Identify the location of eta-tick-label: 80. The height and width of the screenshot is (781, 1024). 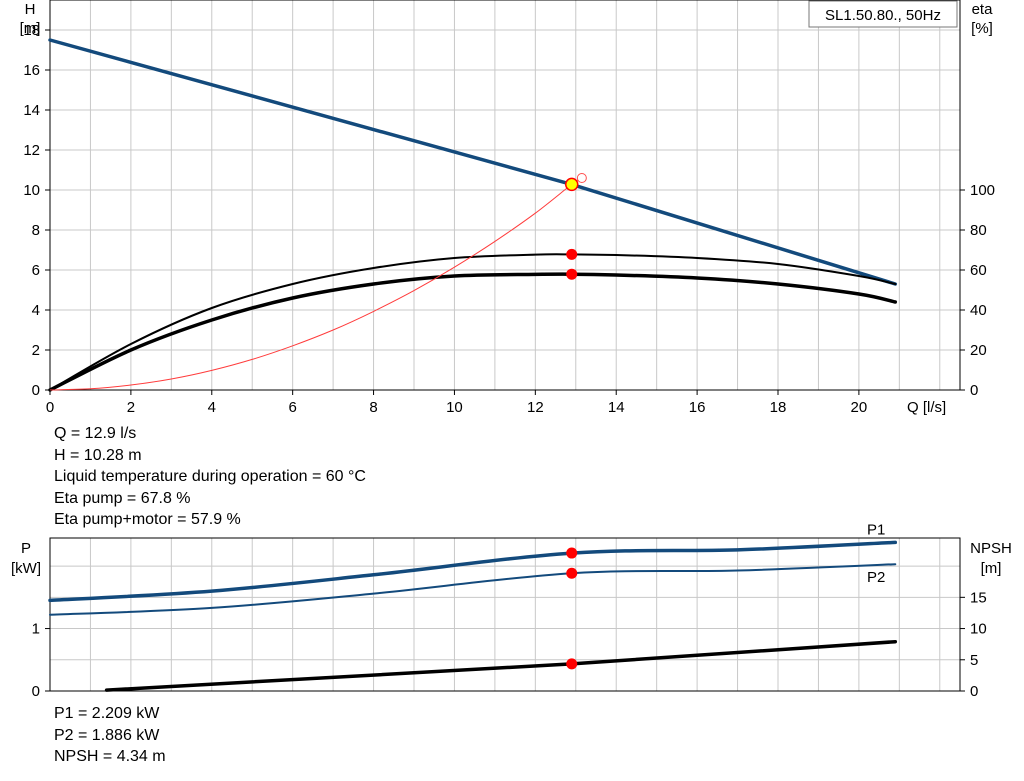
(978, 230).